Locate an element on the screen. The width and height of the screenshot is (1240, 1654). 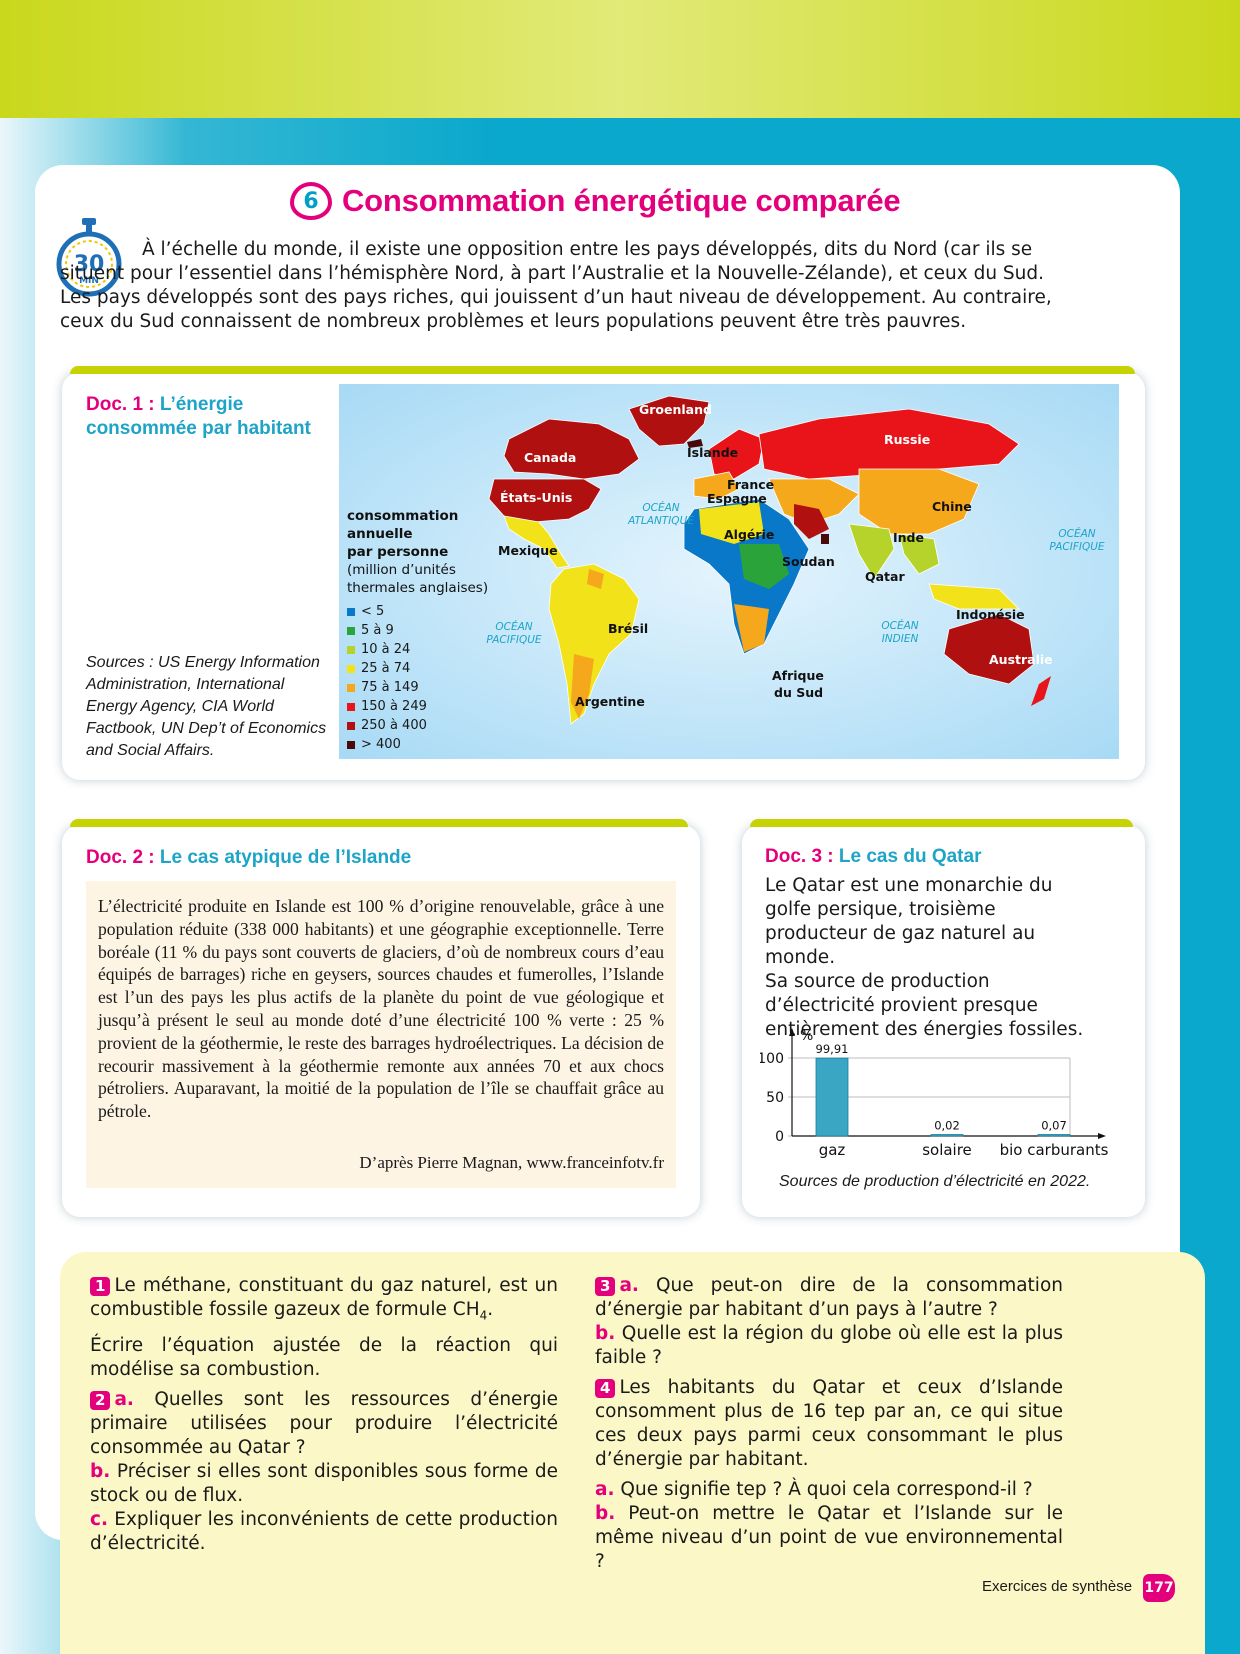
x-axis-arrow is located at coordinates (1102, 1136).